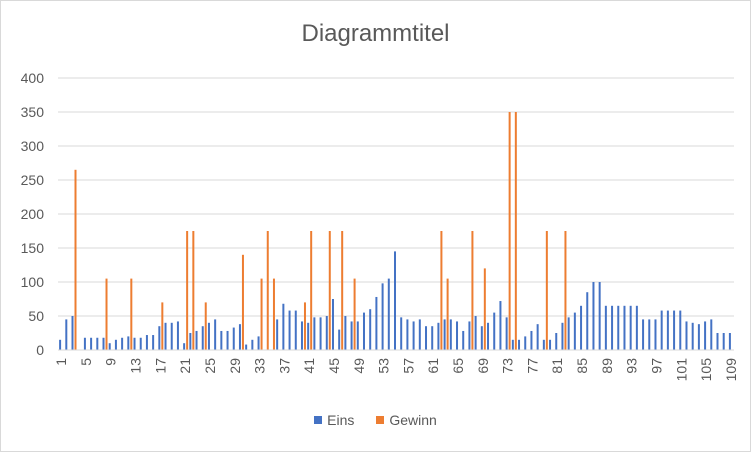 The height and width of the screenshot is (452, 751). What do you see at coordinates (413, 420) in the screenshot?
I see `legend-label-gewinn: Gewinn` at bounding box center [413, 420].